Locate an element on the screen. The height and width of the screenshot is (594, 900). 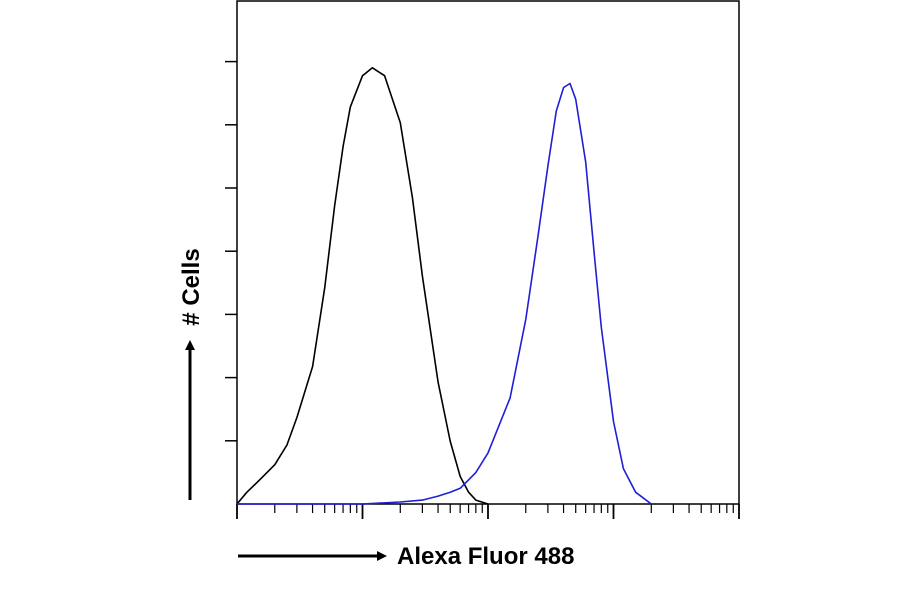
x-axis-ticks is located at coordinates (488, 511).